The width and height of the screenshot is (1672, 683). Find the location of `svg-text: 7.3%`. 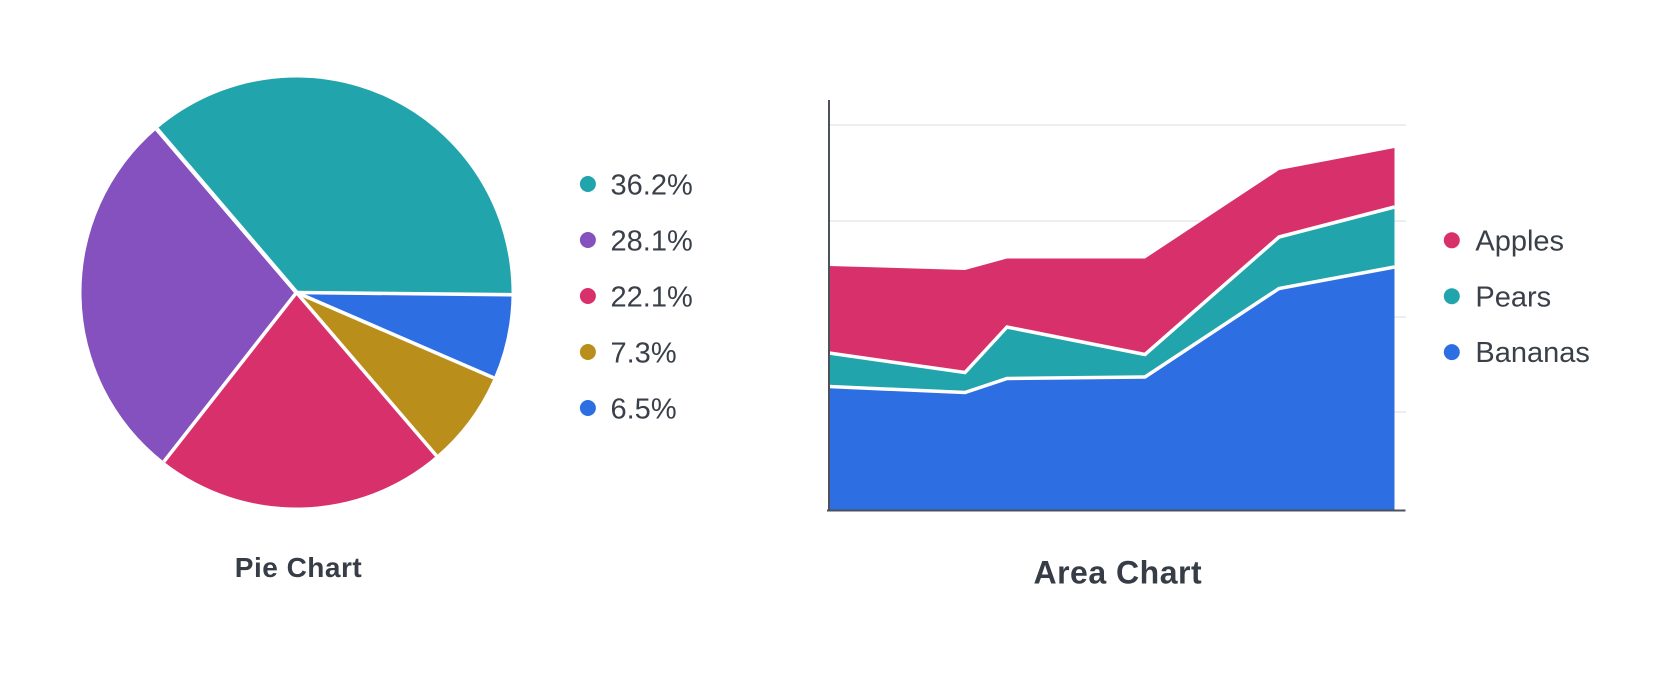

svg-text: 7.3% is located at coordinates (644, 354).